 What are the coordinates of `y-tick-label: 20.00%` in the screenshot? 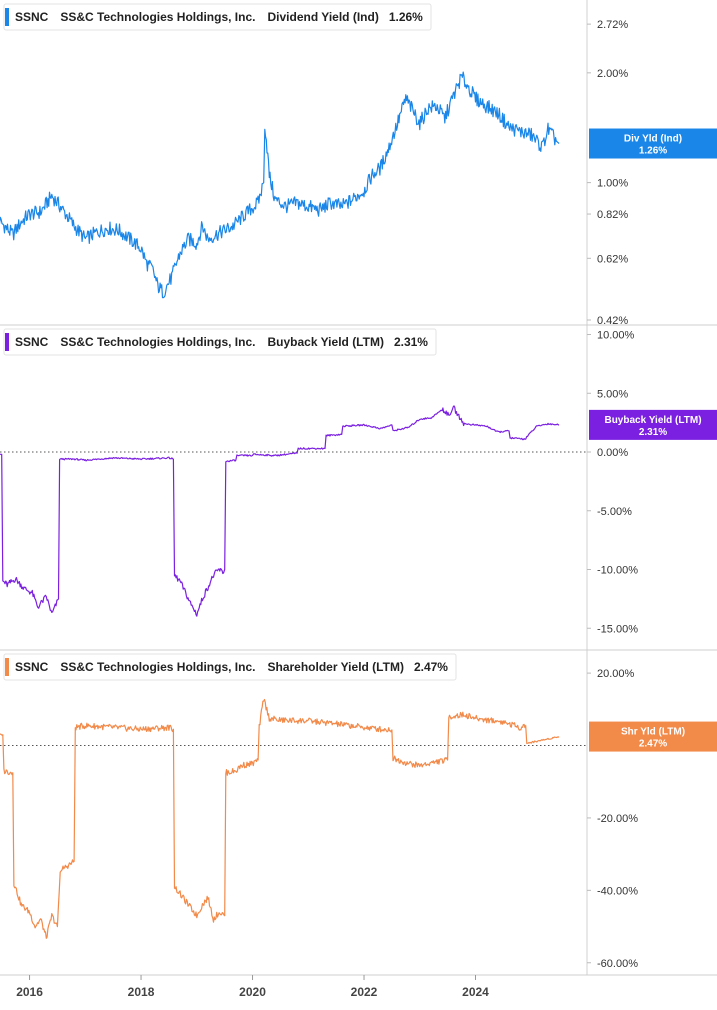 It's located at (616, 674).